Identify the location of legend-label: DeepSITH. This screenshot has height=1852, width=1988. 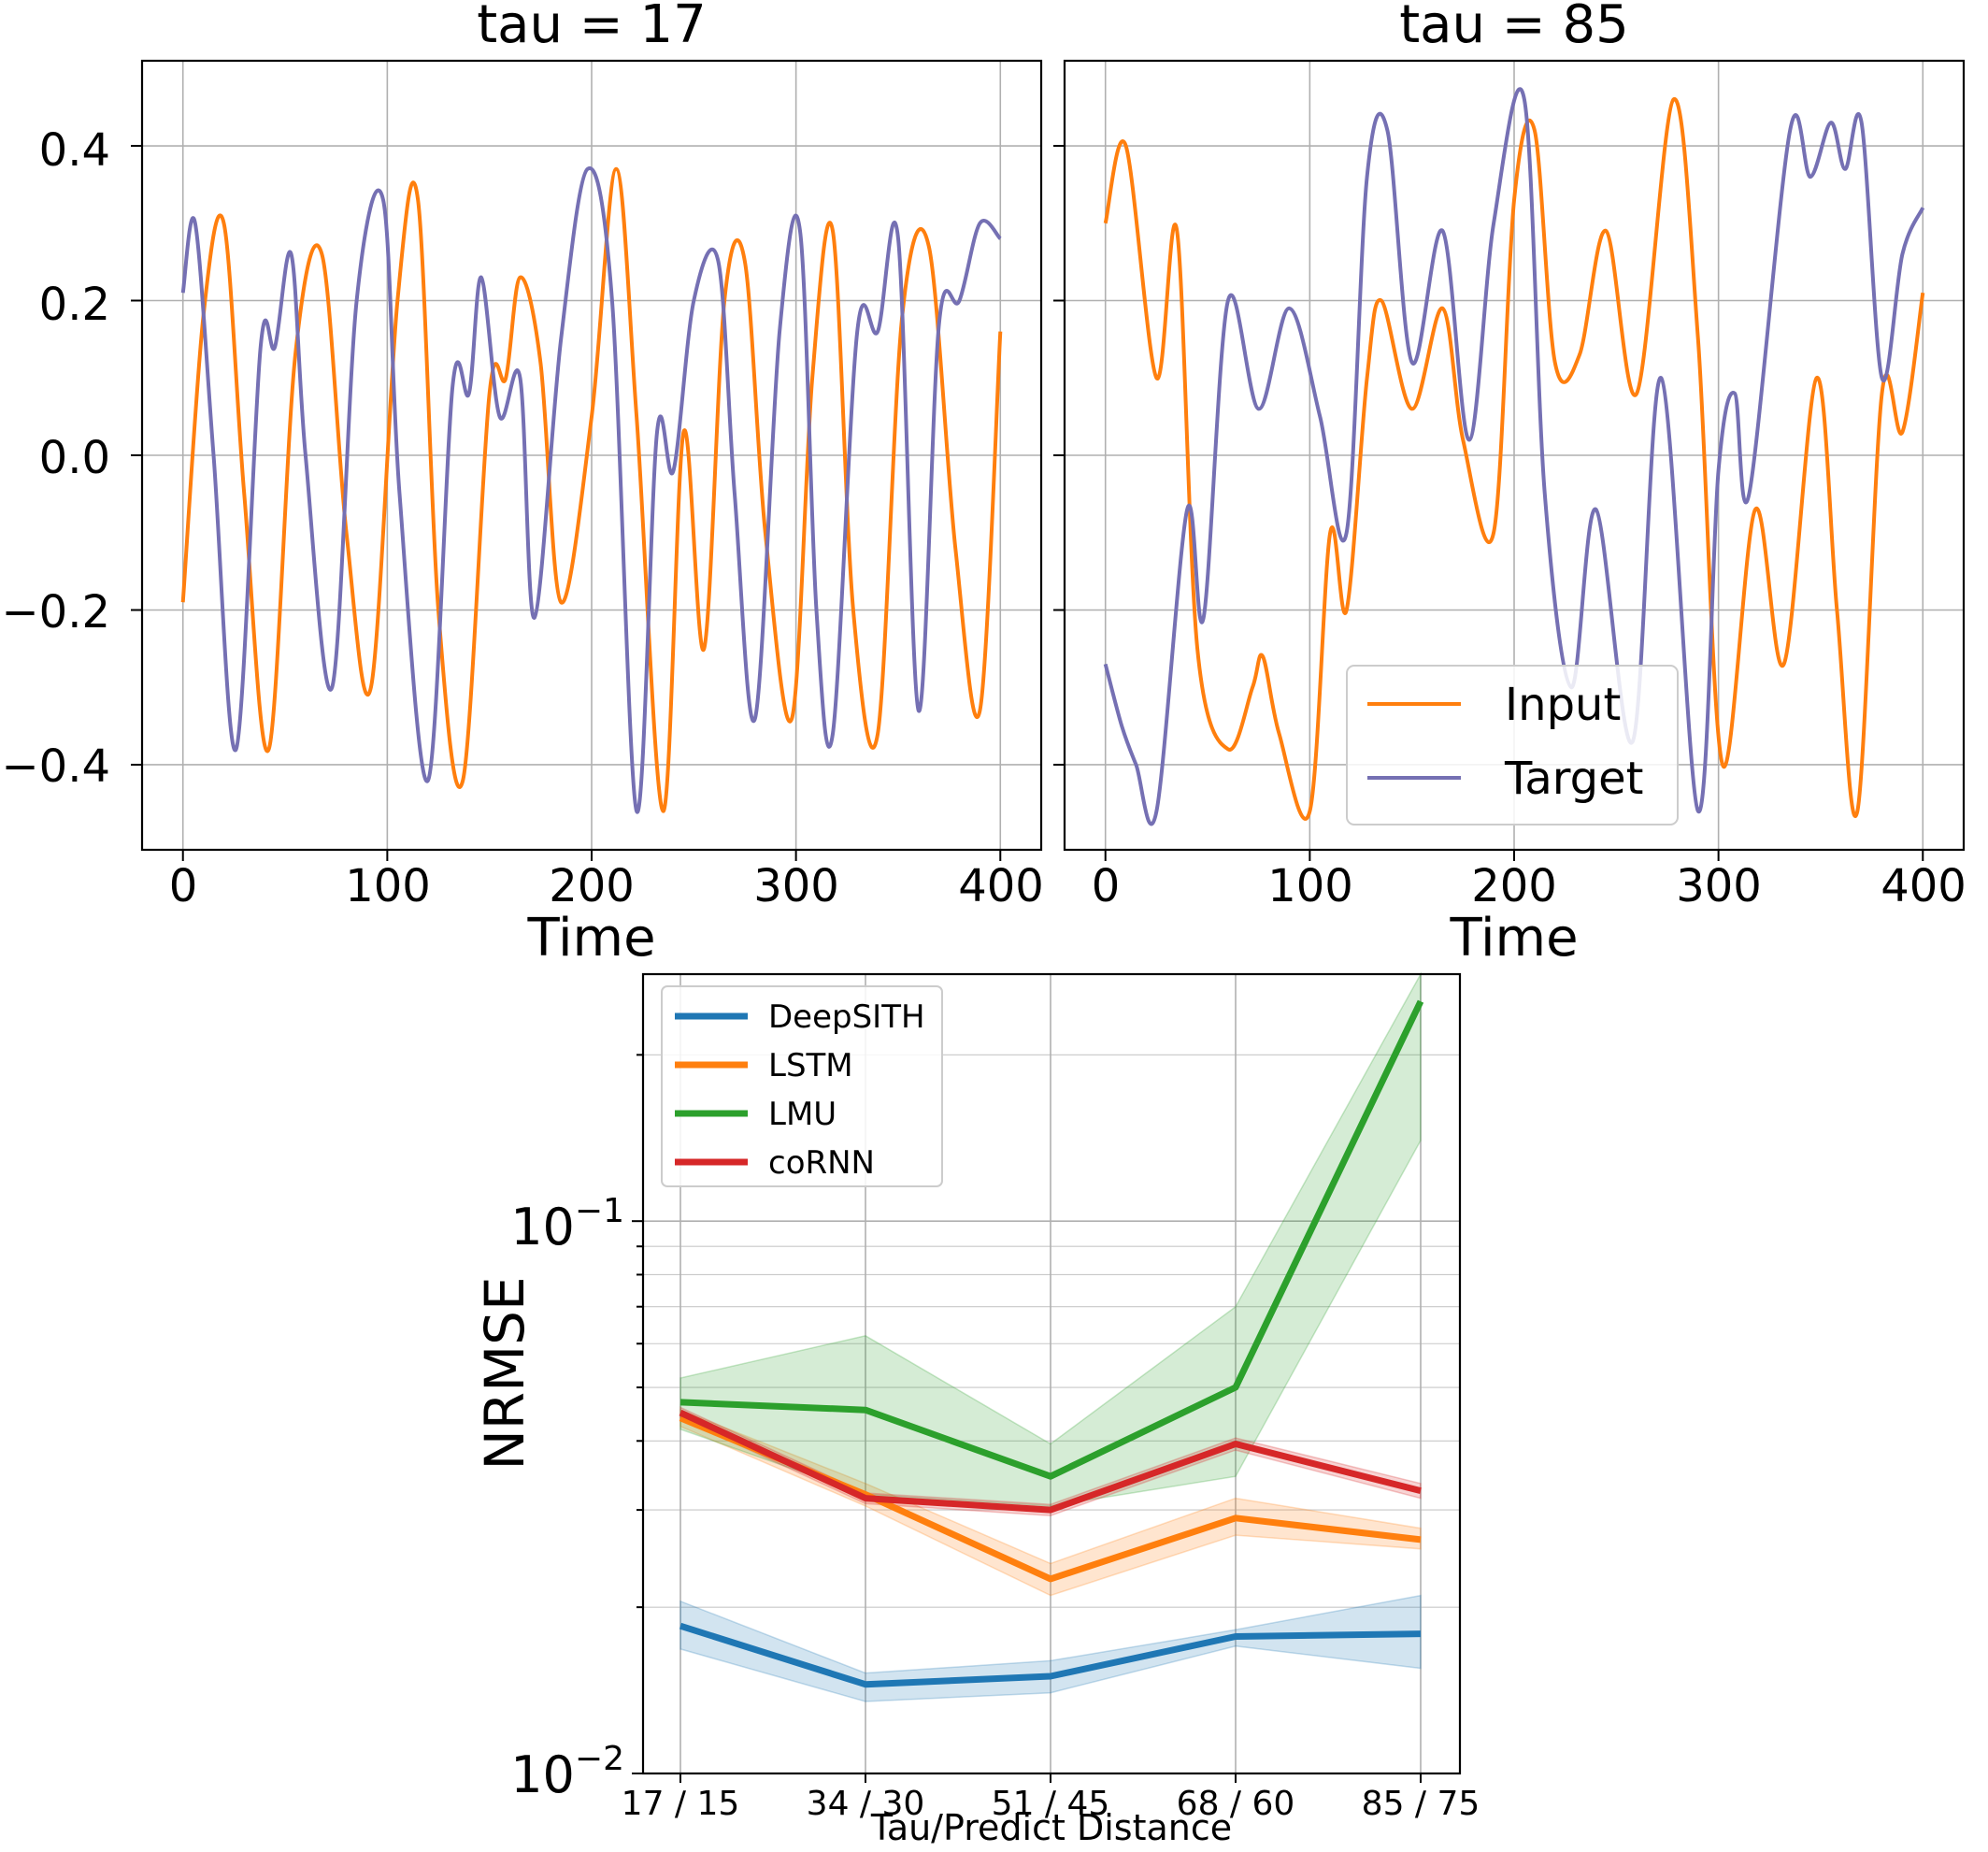
(846, 1017).